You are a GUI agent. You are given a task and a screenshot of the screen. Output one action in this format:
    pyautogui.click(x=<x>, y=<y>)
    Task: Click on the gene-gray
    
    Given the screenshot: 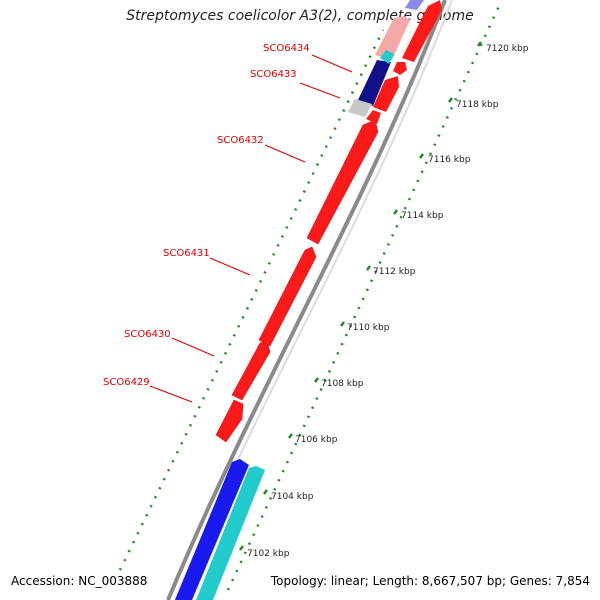 What is the action you would take?
    pyautogui.click(x=360, y=108)
    